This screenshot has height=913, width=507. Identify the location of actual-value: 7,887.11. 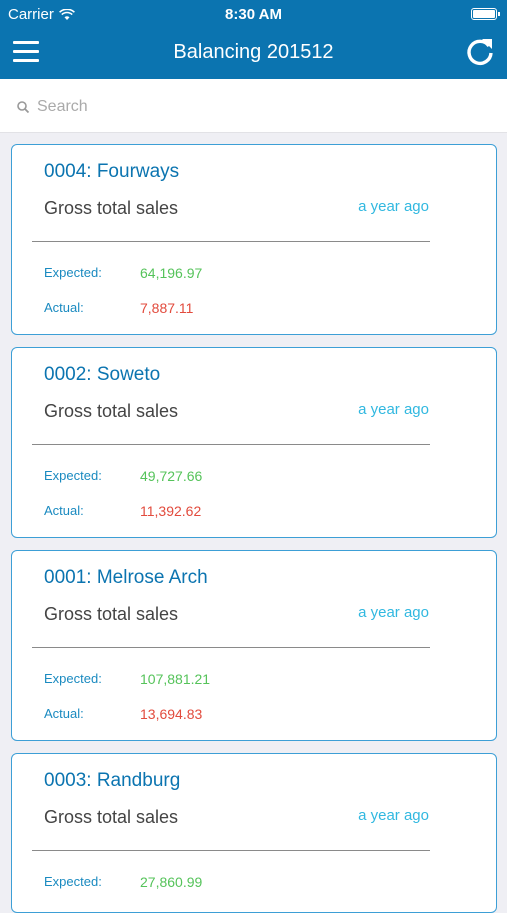
(167, 308).